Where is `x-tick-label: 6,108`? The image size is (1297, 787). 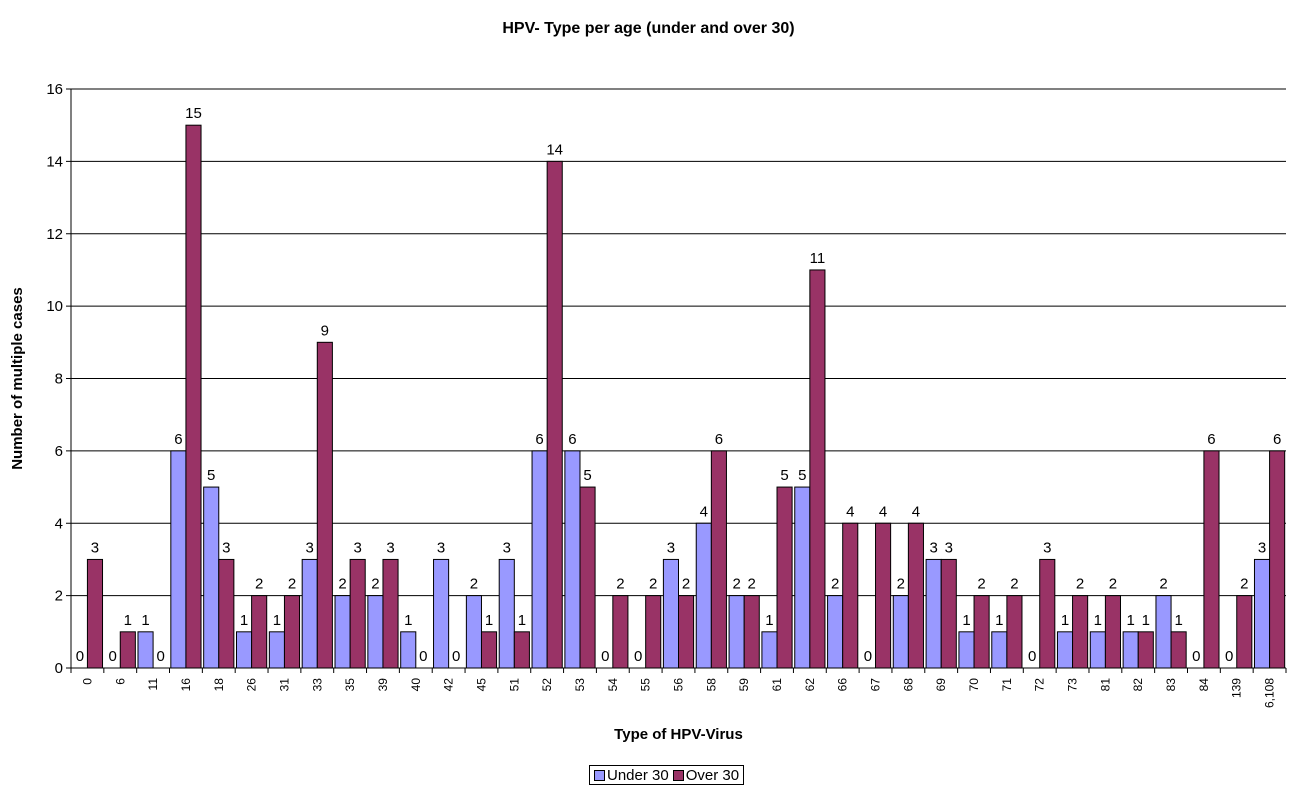
x-tick-label: 6,108 is located at coordinates (1270, 693).